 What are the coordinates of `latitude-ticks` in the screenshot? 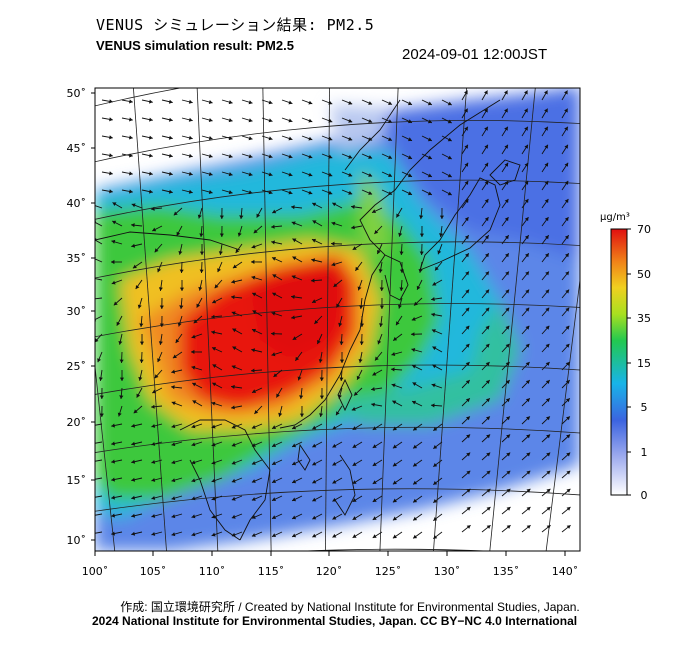 It's located at (93, 316).